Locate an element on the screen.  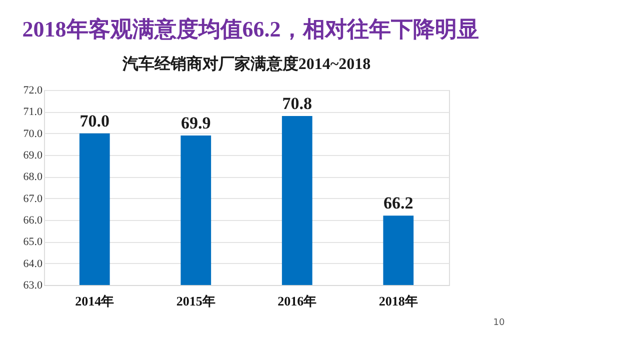
x-tick-label: 2016年 is located at coordinates (297, 301).